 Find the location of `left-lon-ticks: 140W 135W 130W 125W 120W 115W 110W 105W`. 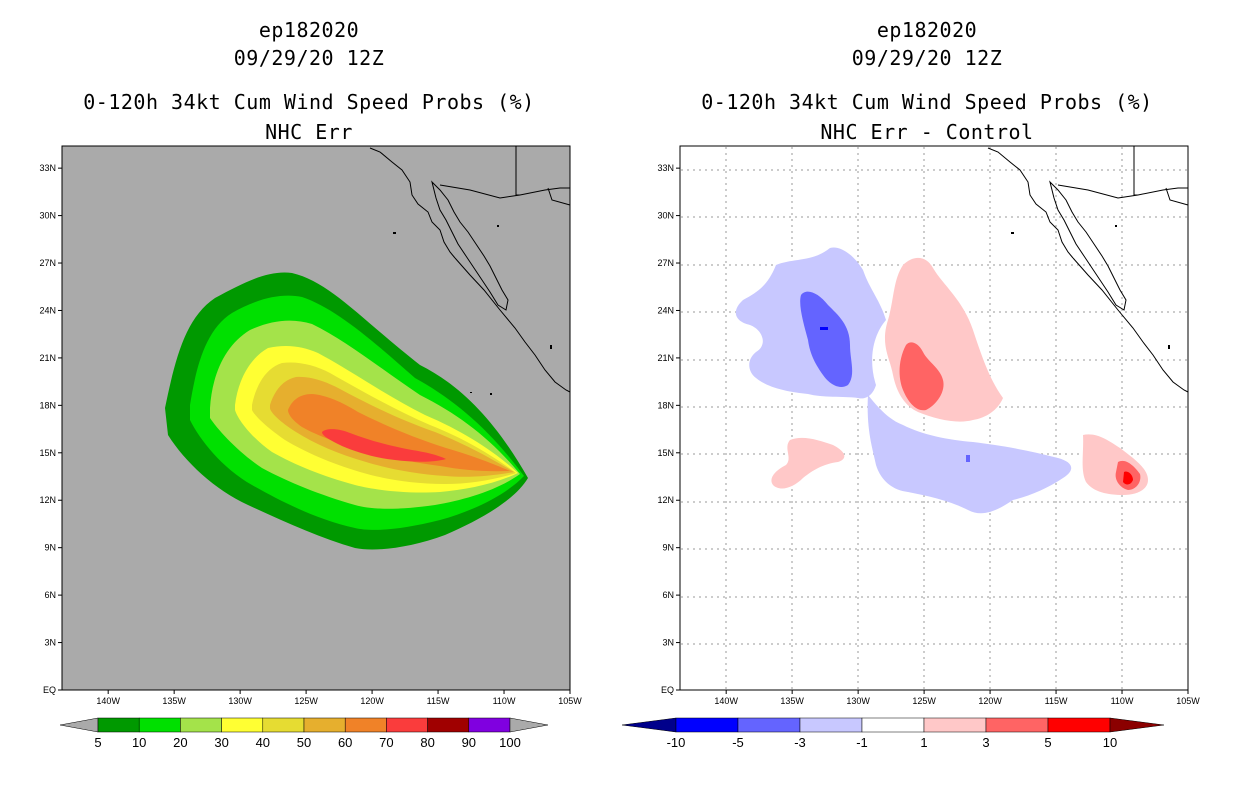

left-lon-ticks: 140W 135W 130W 125W 120W 115W 110W 105W is located at coordinates (339, 698).